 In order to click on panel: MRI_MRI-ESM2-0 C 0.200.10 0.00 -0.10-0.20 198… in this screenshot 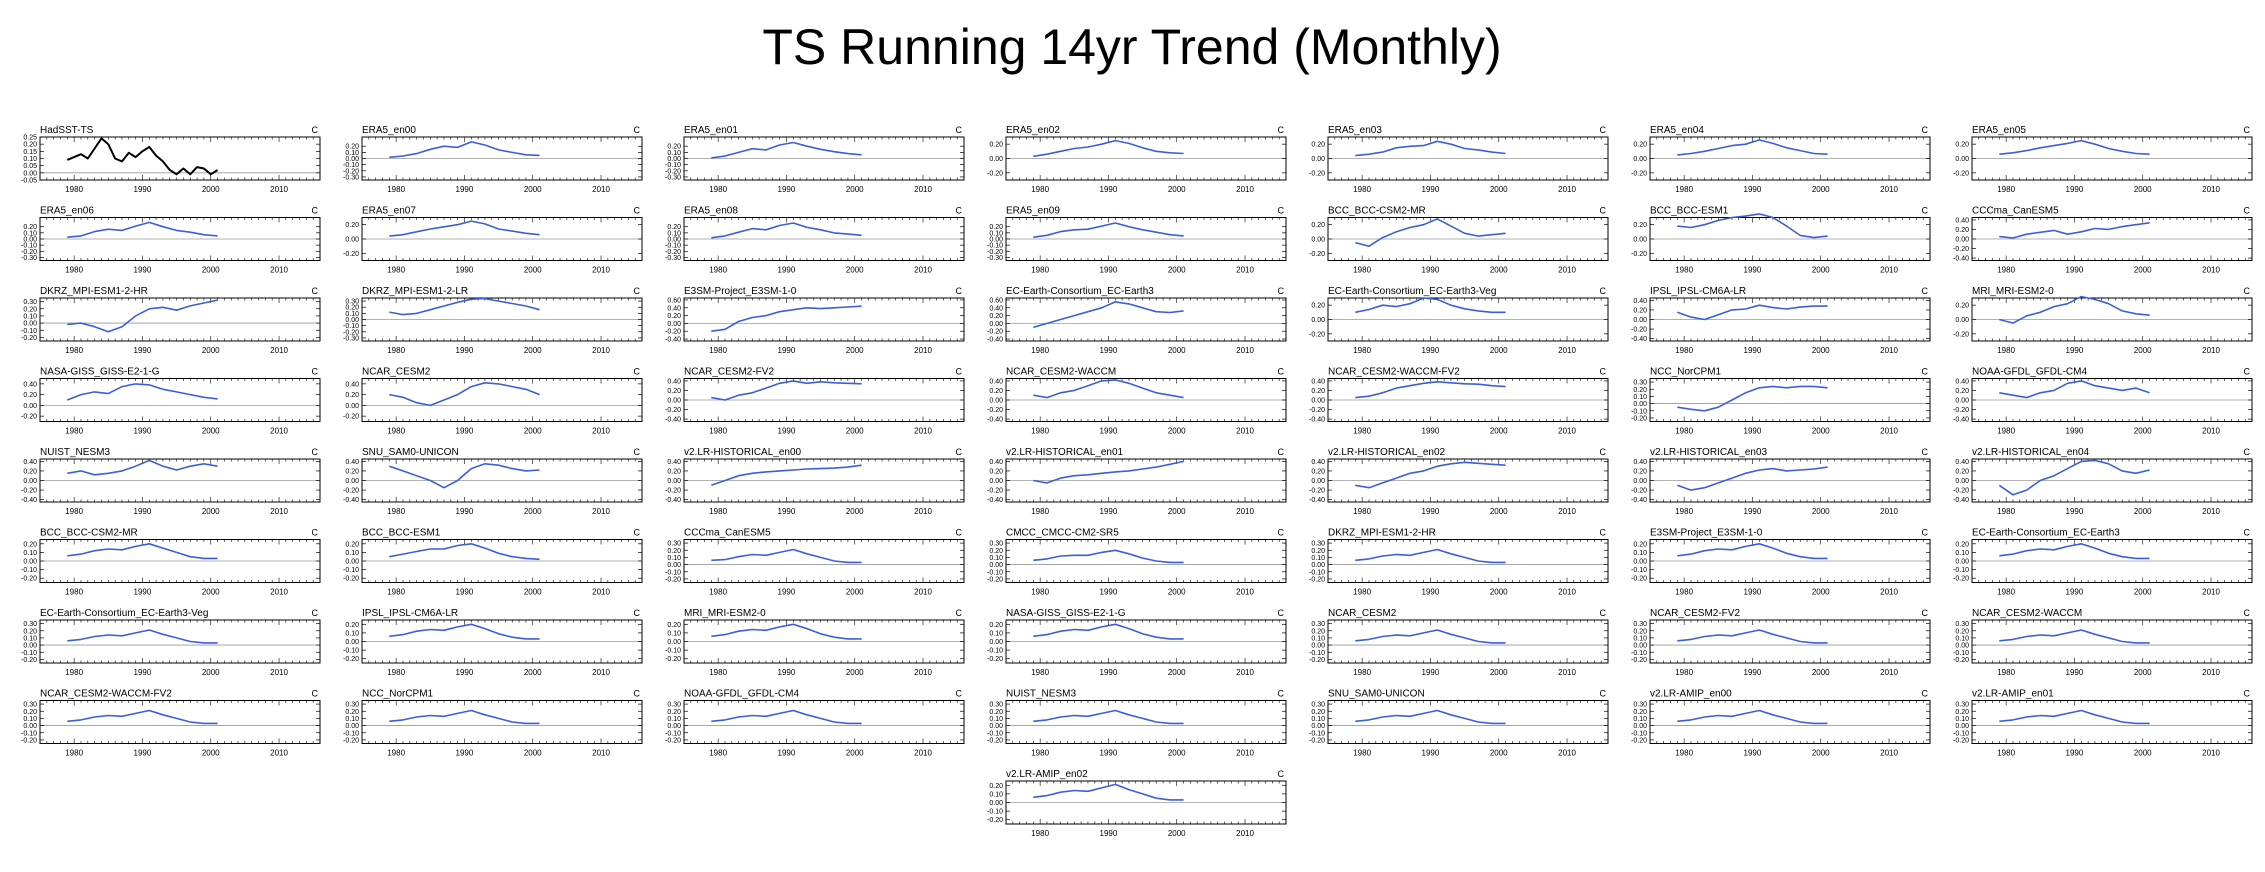, I will do `click(815, 642)`.